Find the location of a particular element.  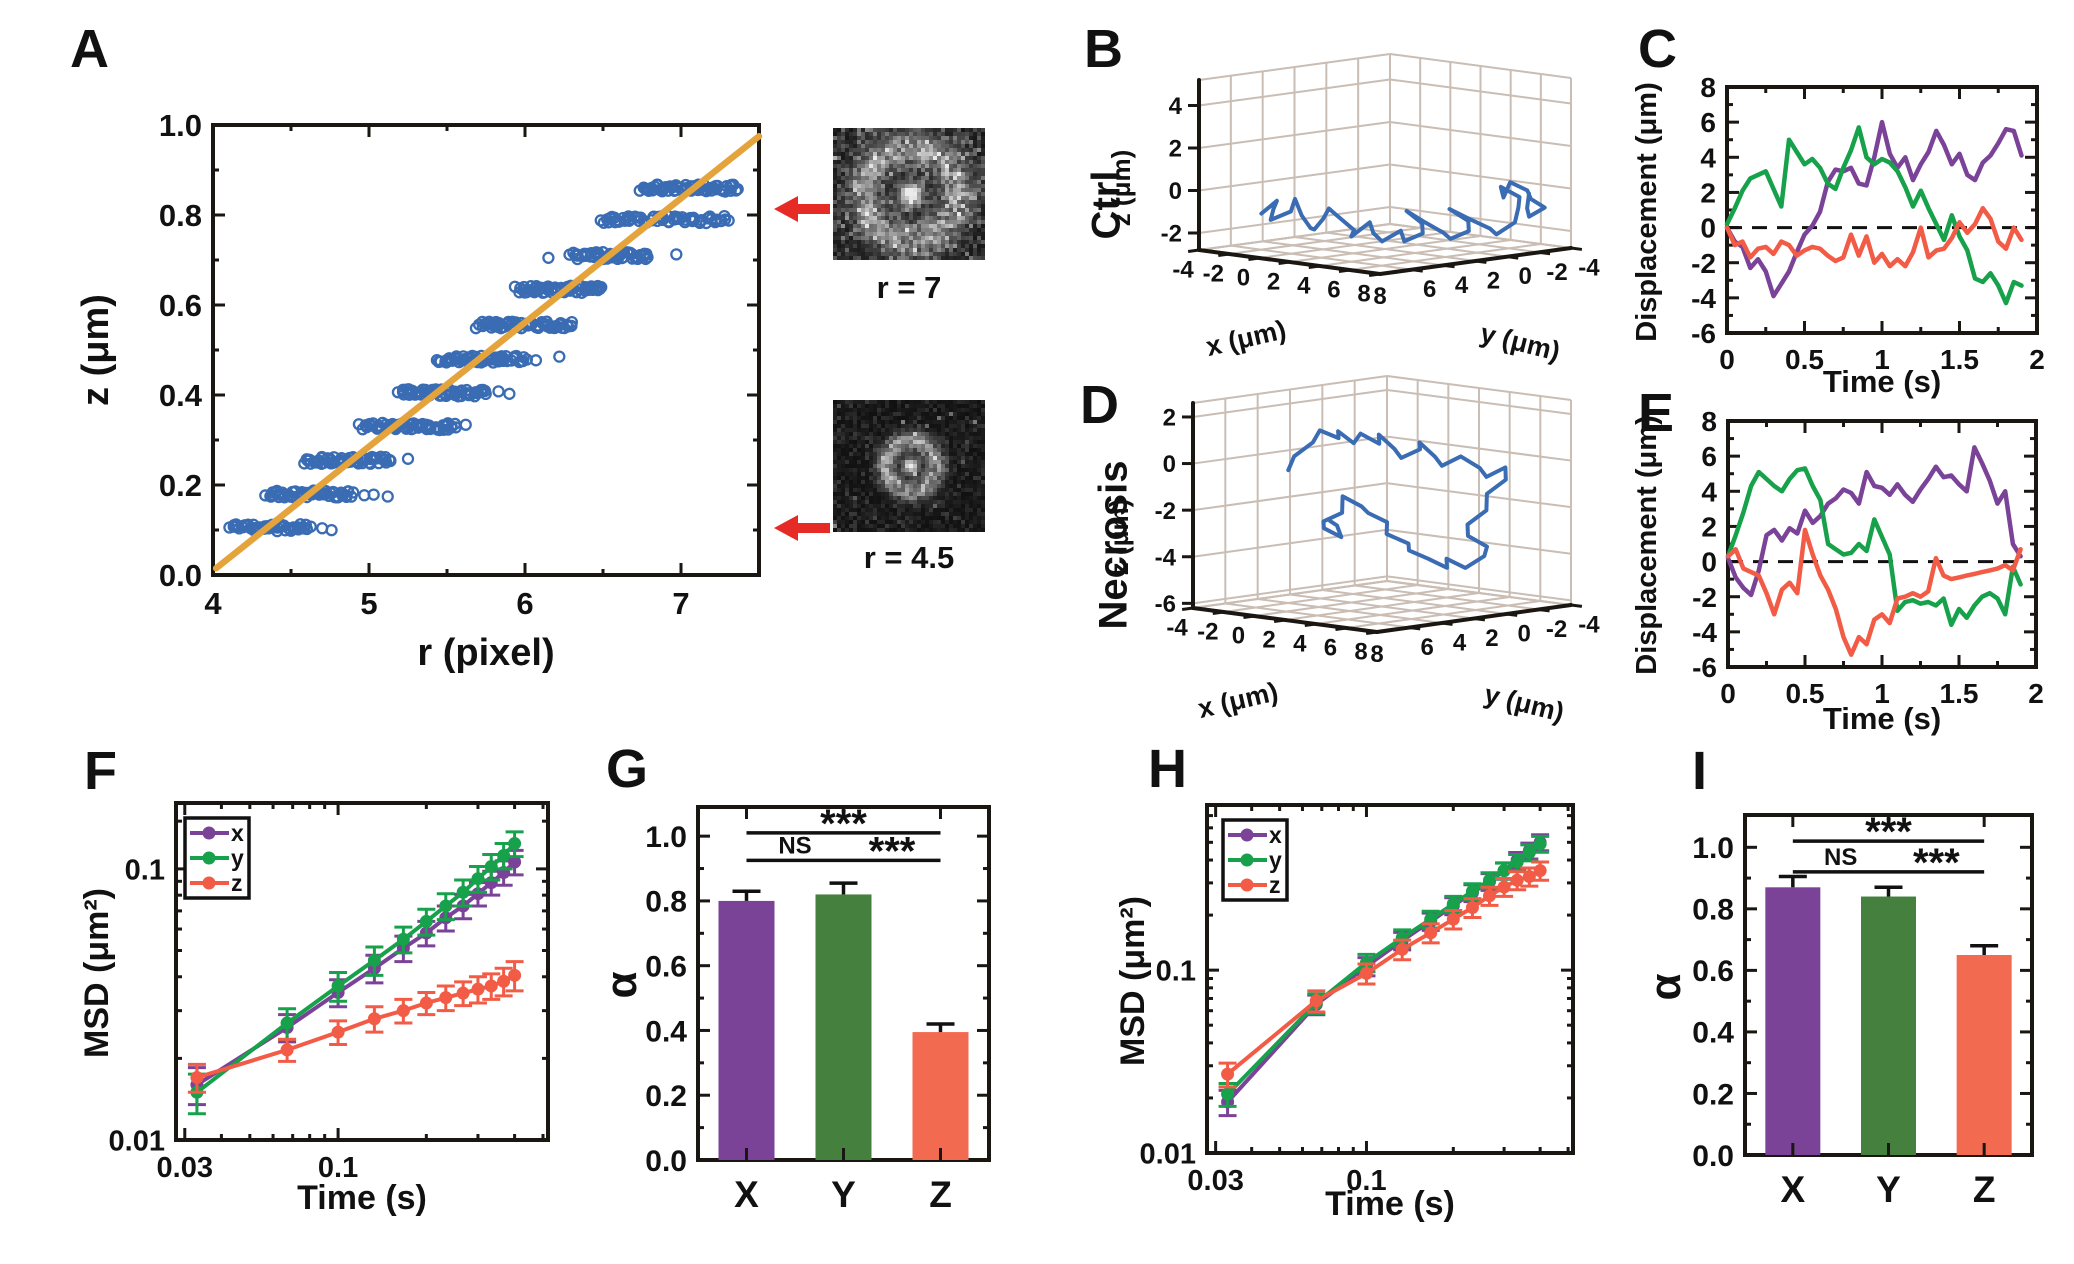

svg-text: NS is located at coordinates (1840, 857).